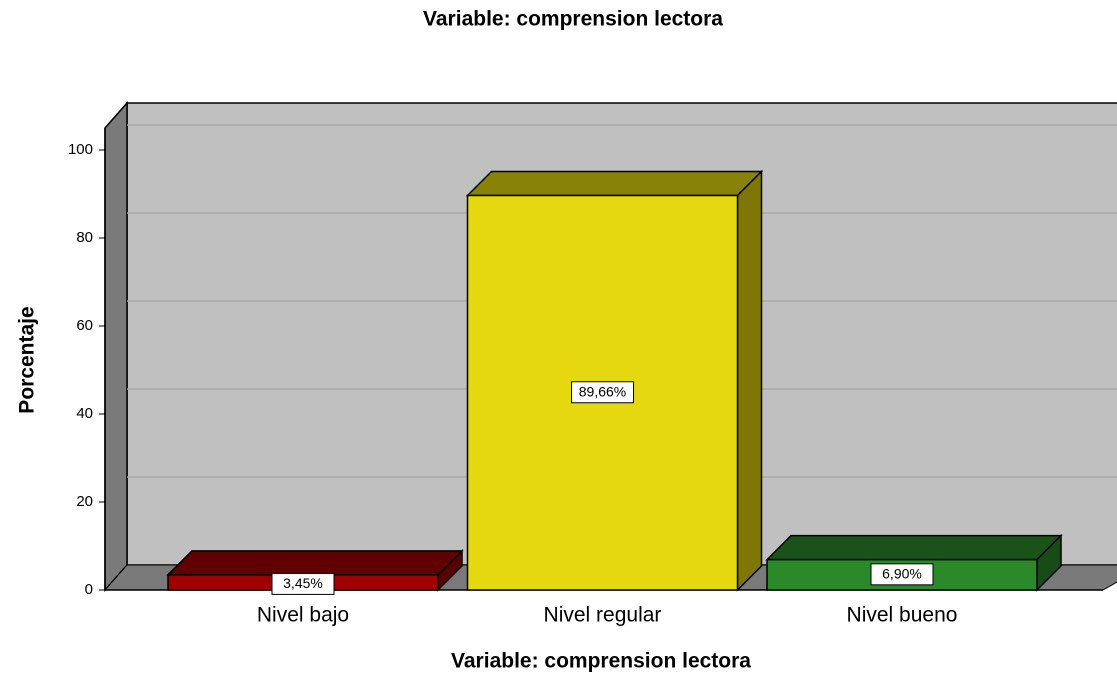 This screenshot has height=675, width=1117. What do you see at coordinates (601, 661) in the screenshot?
I see `x-axis-label: Variable: comprension lectora` at bounding box center [601, 661].